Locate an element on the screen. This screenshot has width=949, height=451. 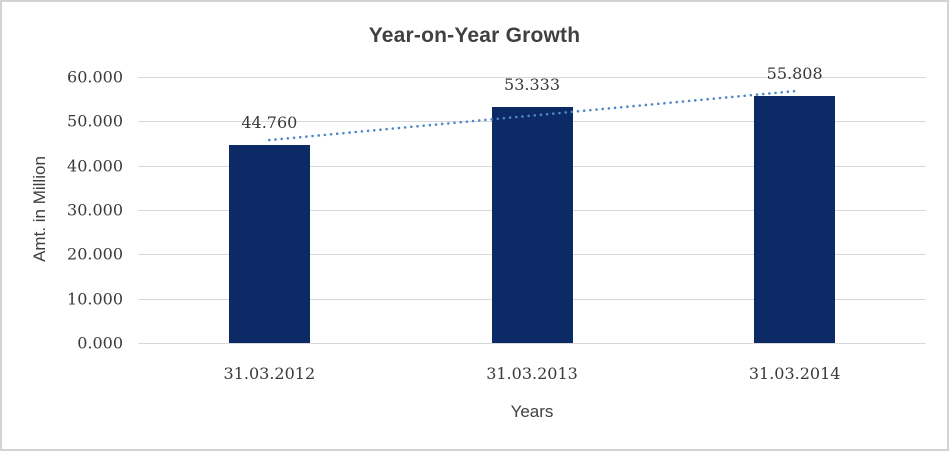
bar-31.03.2013 is located at coordinates (532, 224).